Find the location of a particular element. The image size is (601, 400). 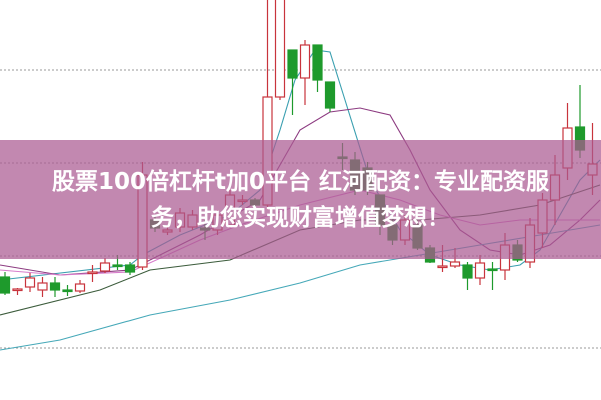

banner-line-1: 股票100倍杠杆t加0平台 红河配资：专业配资服 is located at coordinates (300, 181).